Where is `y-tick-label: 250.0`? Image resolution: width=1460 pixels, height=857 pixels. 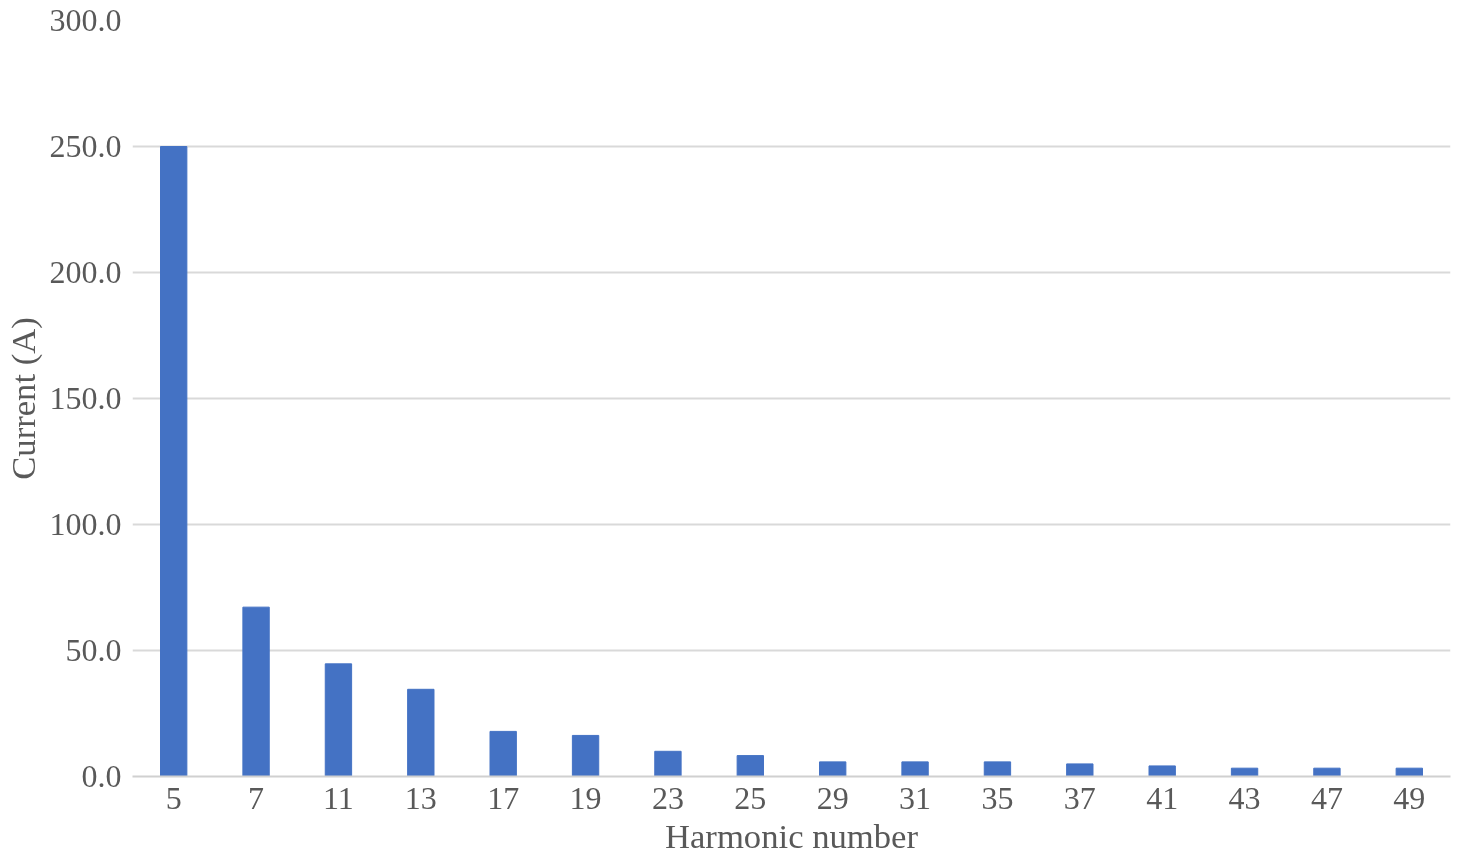 y-tick-label: 250.0 is located at coordinates (85, 146).